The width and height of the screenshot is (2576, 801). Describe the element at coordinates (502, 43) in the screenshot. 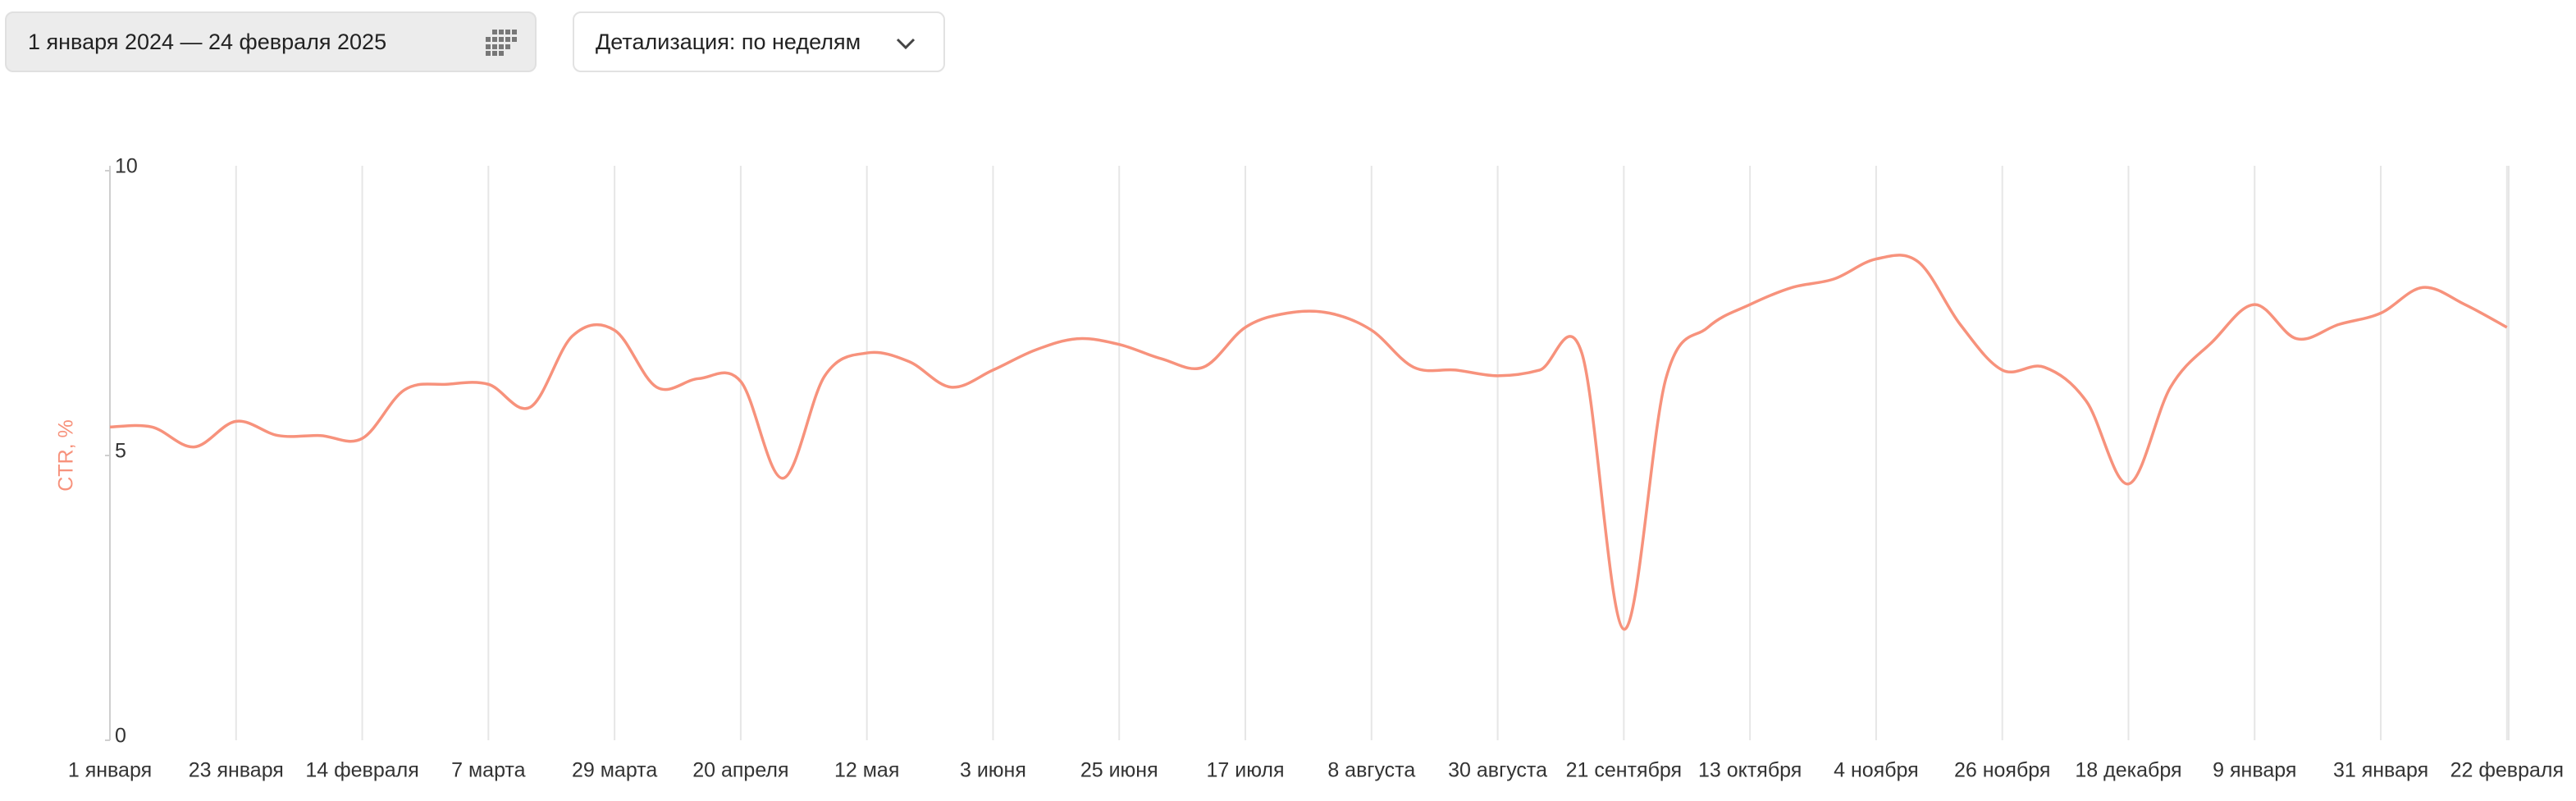

I see `calendar-icon` at that location.